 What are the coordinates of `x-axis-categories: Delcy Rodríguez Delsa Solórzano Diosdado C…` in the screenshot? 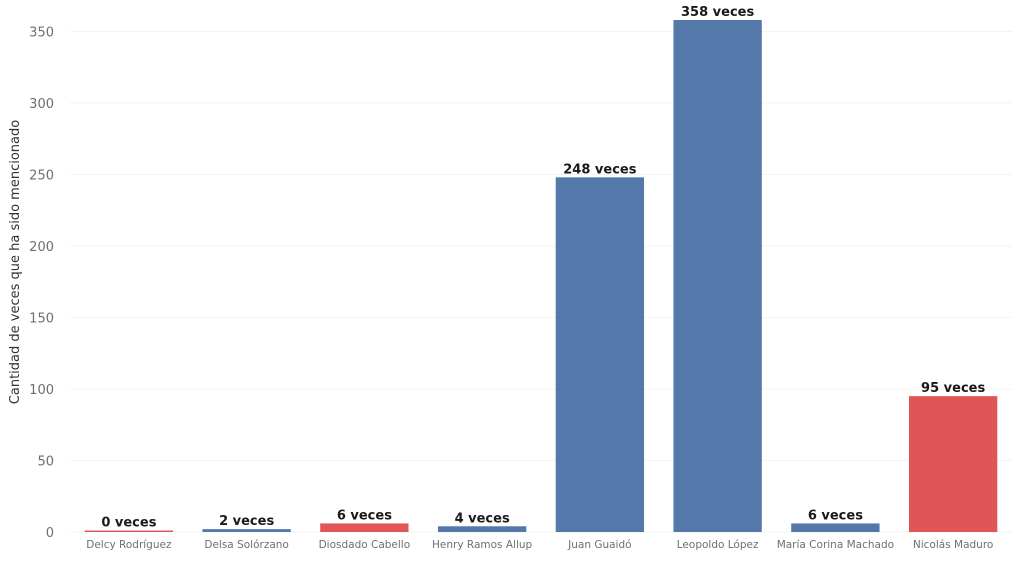 It's located at (539, 545).